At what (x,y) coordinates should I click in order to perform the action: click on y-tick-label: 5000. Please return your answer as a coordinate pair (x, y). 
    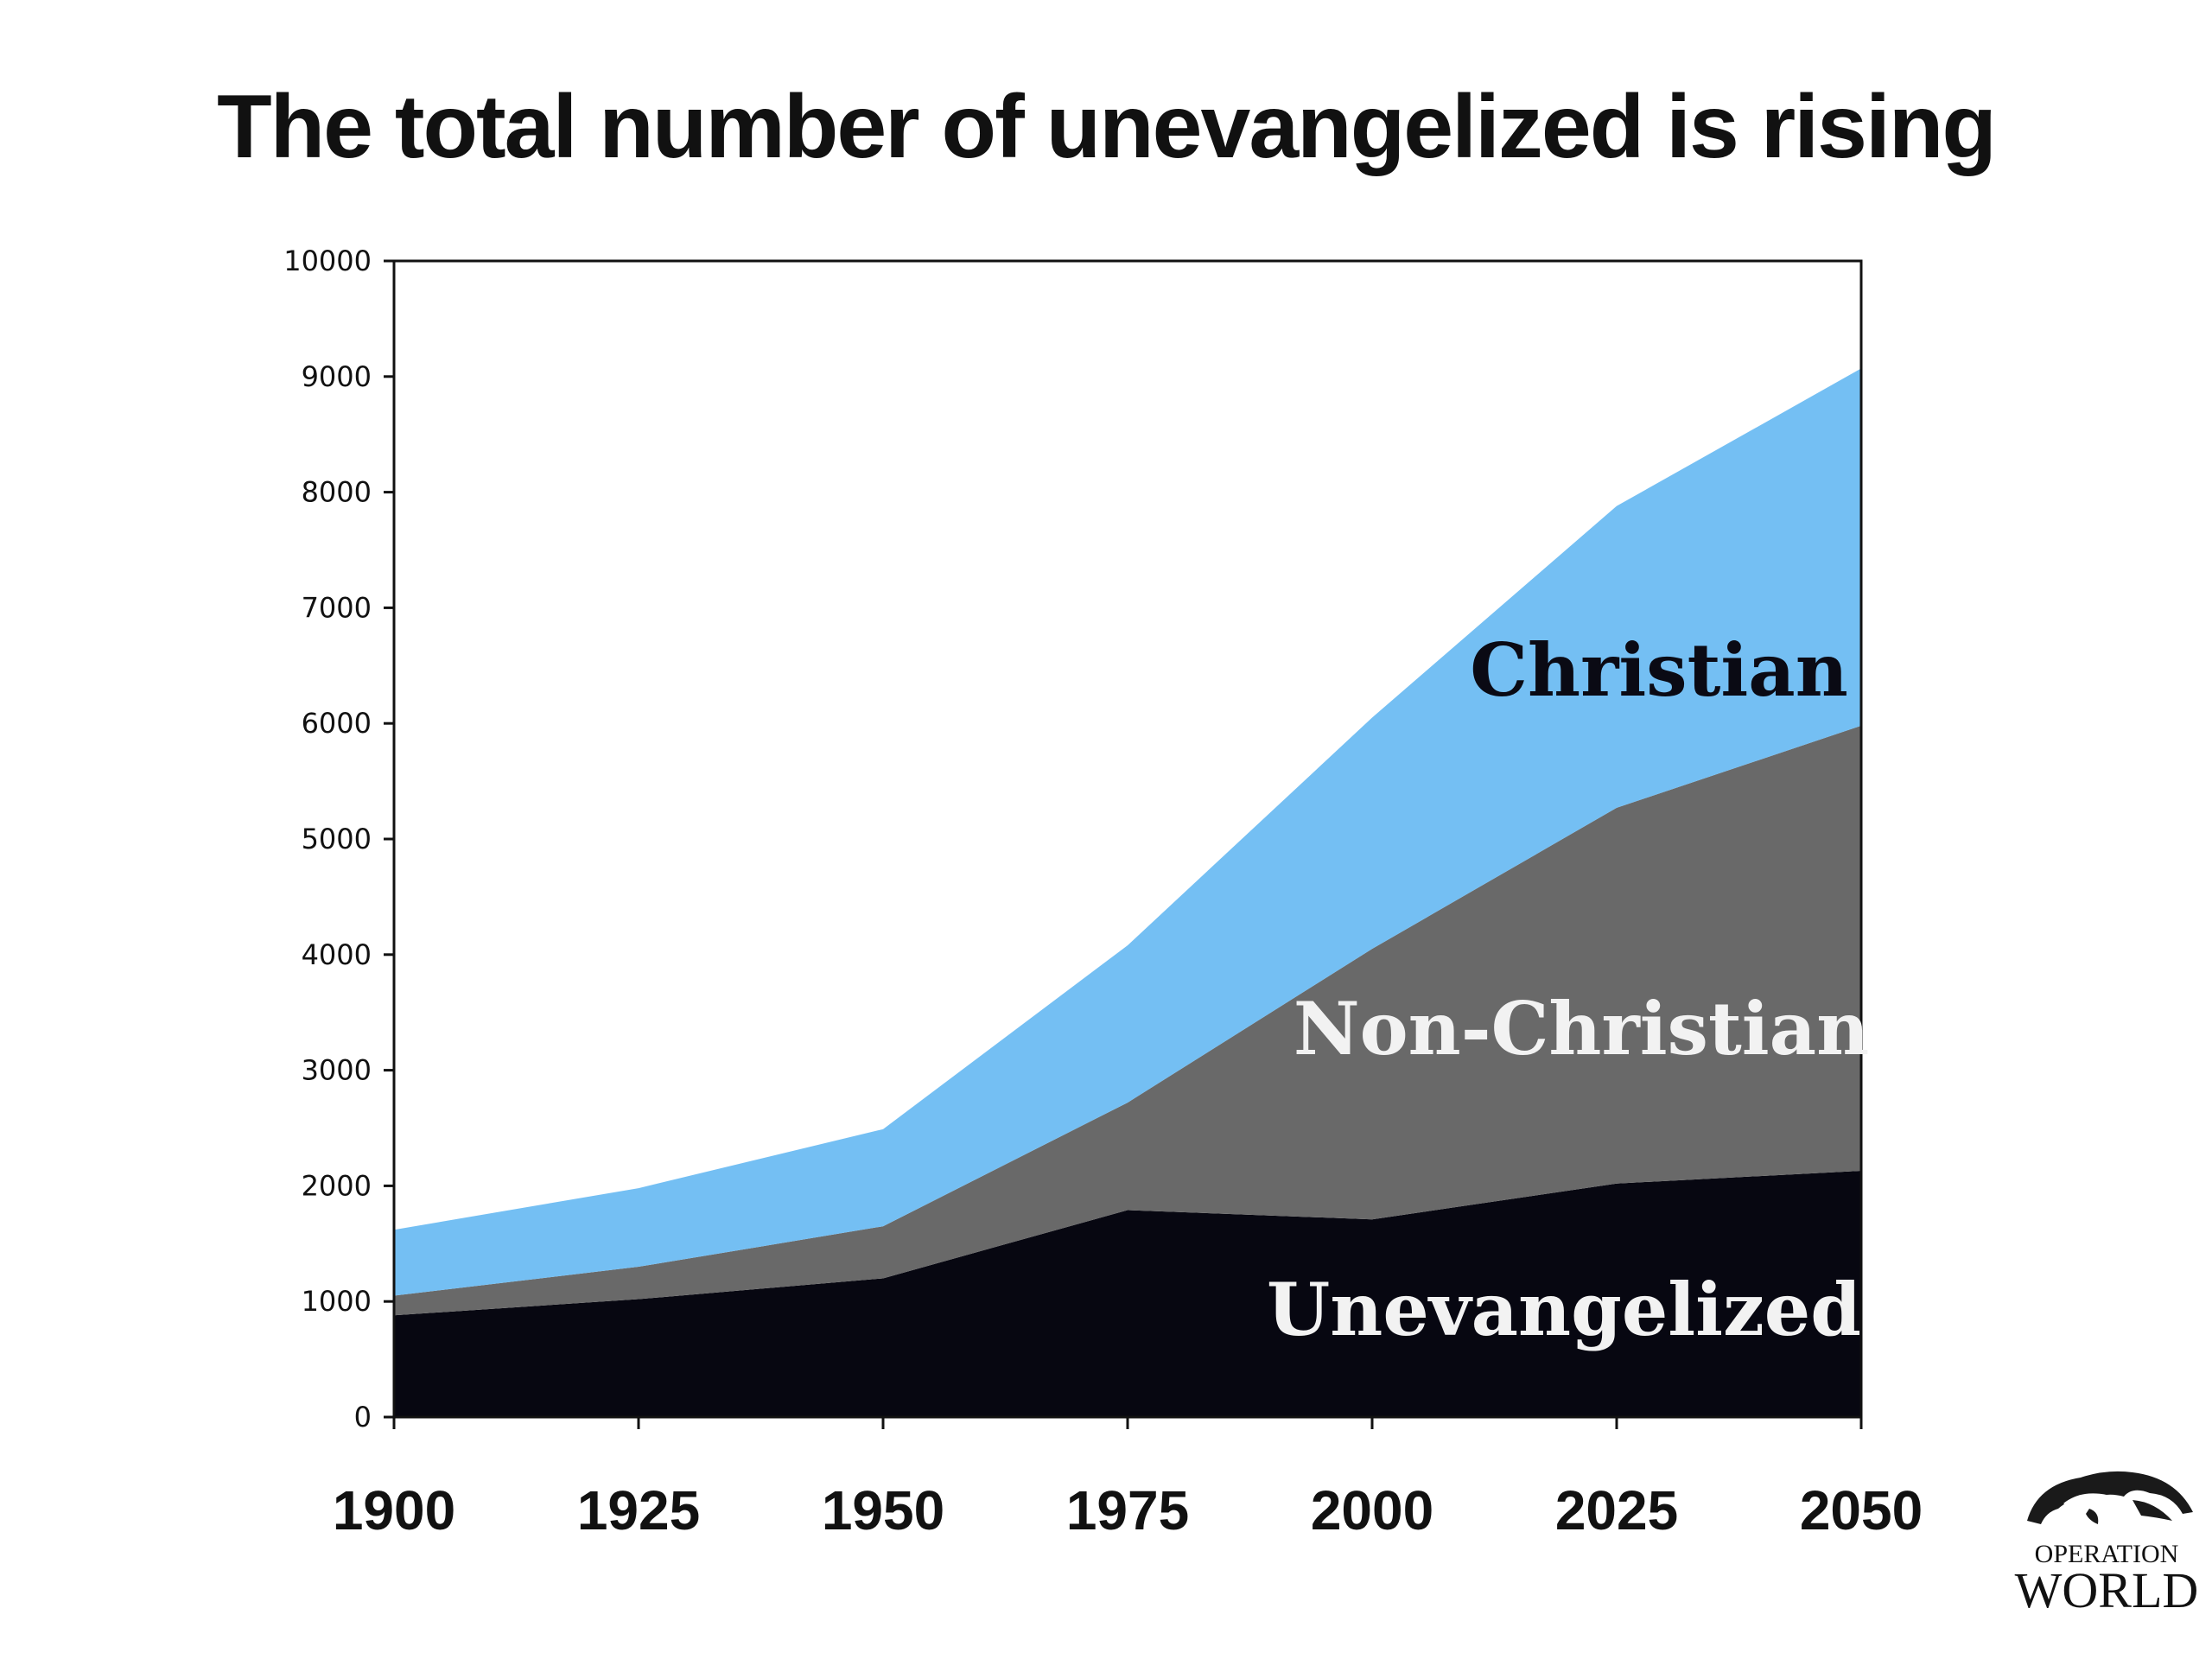
    Looking at the image, I should click on (337, 839).